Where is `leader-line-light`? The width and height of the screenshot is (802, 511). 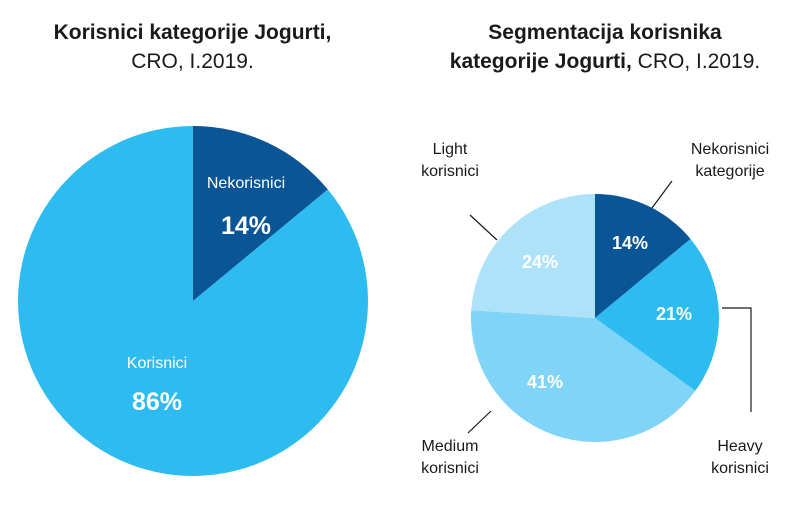 leader-line-light is located at coordinates (483, 227).